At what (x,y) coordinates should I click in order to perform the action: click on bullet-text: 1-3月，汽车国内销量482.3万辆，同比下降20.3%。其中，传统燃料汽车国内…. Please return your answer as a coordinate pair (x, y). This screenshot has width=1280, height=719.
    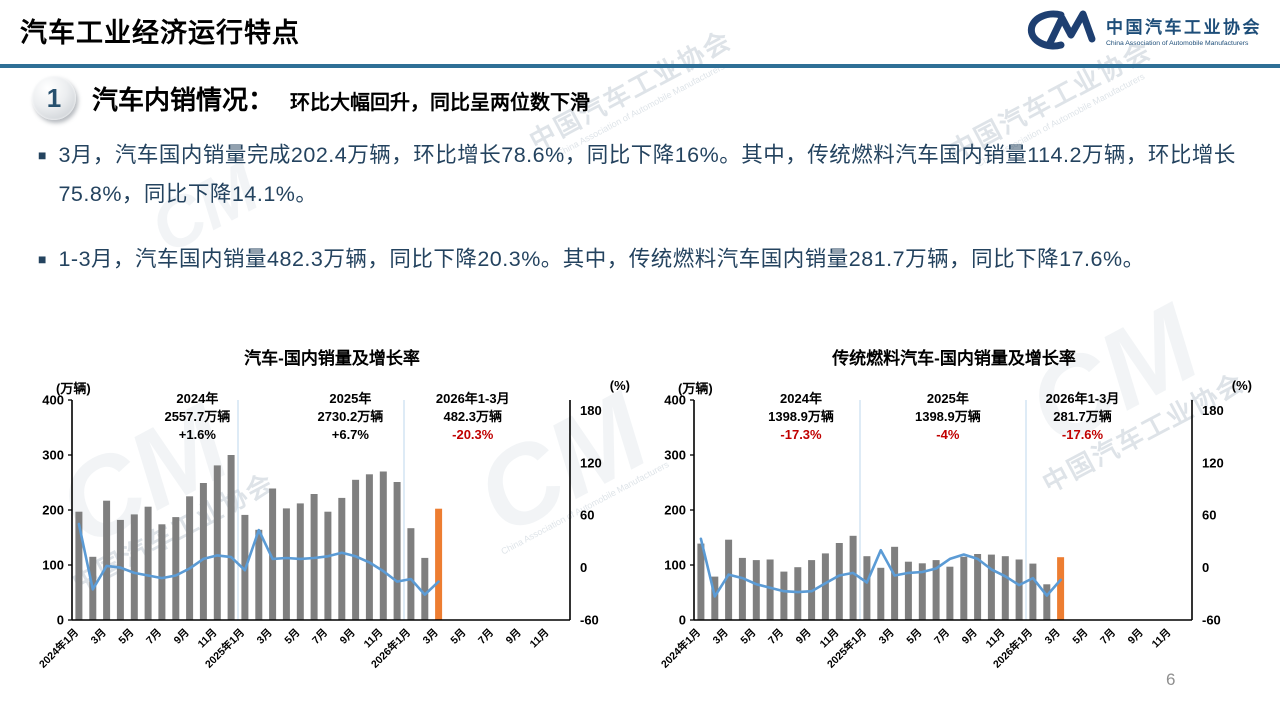
    Looking at the image, I should click on (601, 259).